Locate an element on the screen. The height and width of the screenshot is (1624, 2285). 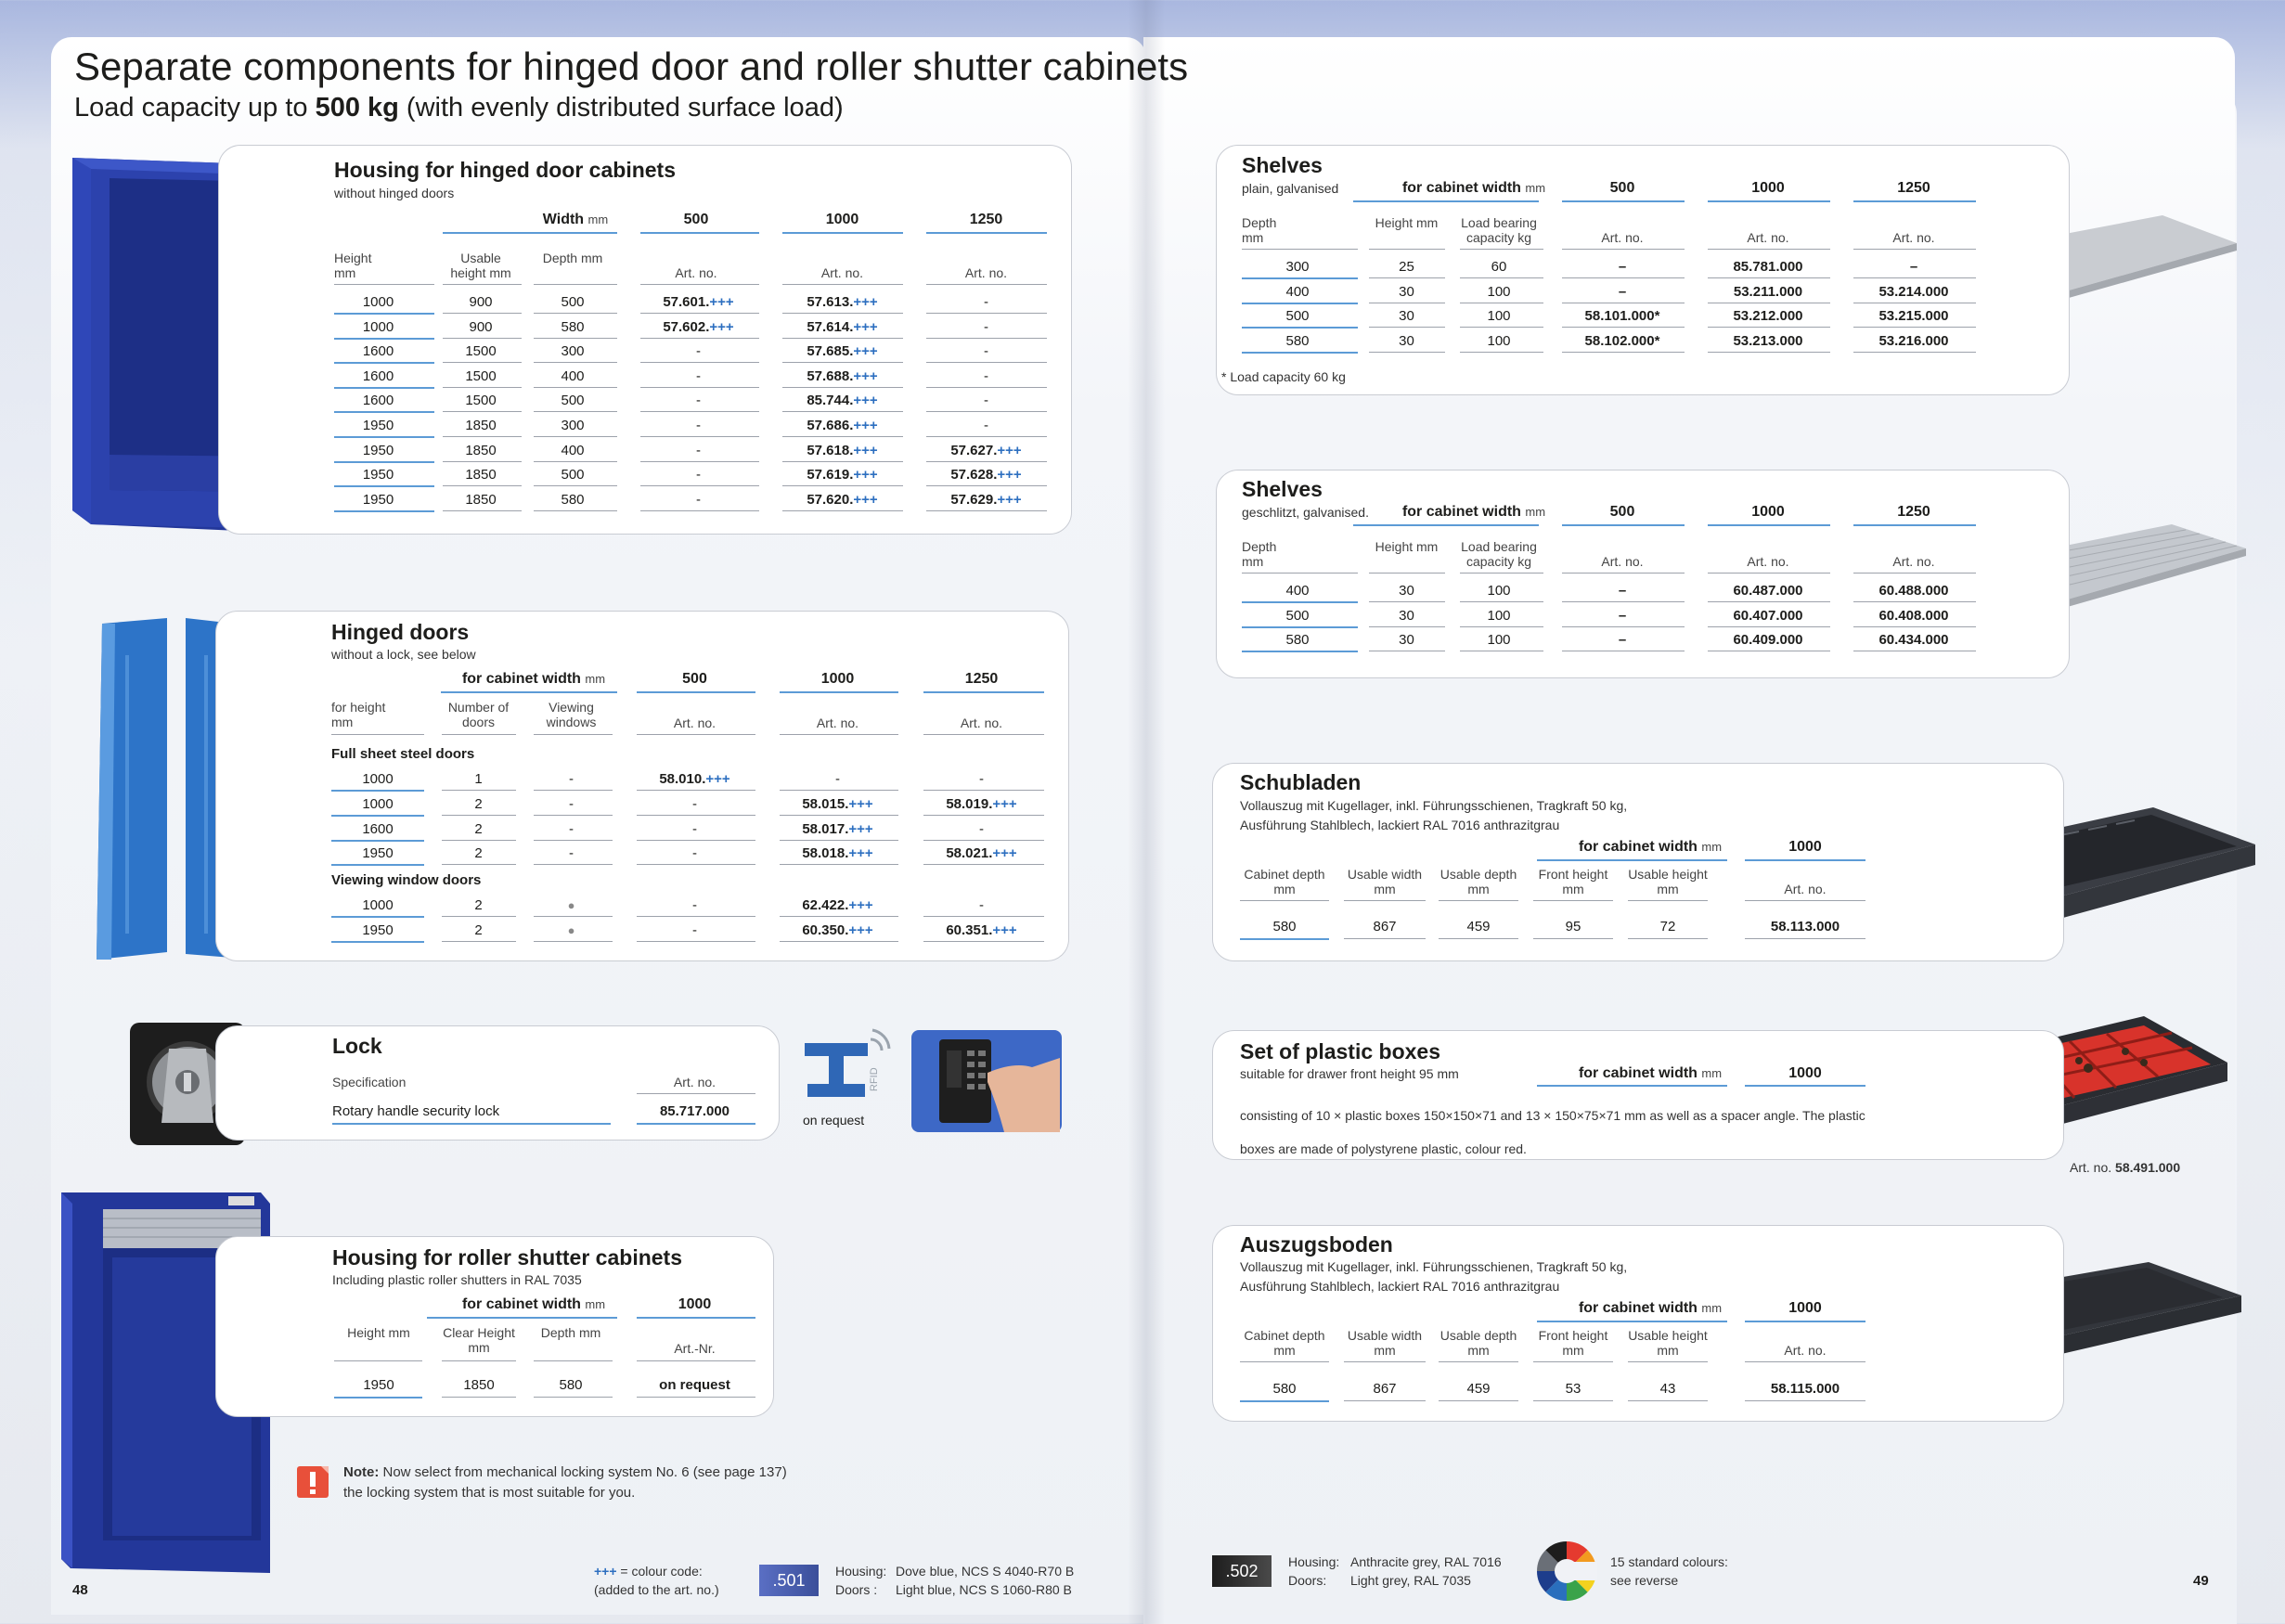
art-cell-1000: 57.618.+++ is located at coordinates (842, 451).